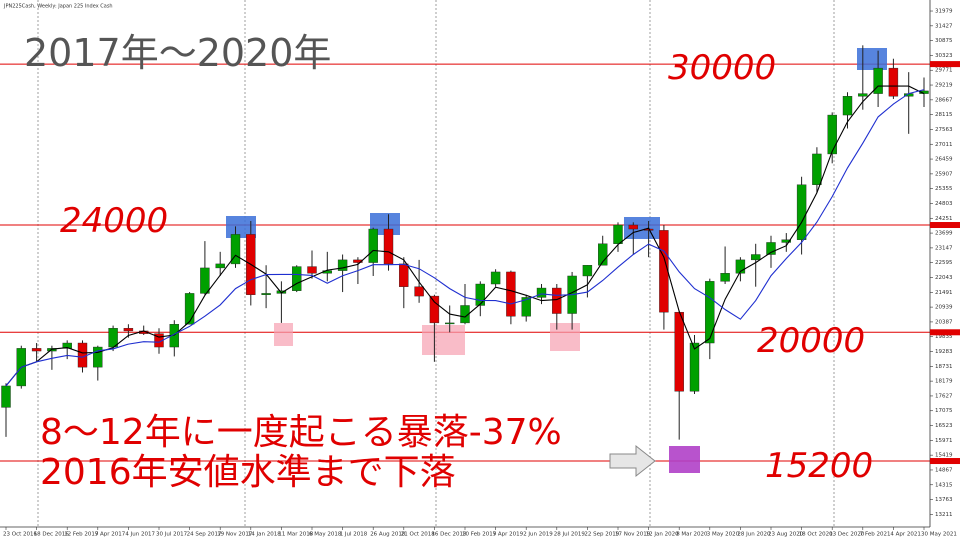  Describe the element at coordinates (81, 535) in the screenshot. I see `x-tick-label: 12 Feb 2017` at that location.